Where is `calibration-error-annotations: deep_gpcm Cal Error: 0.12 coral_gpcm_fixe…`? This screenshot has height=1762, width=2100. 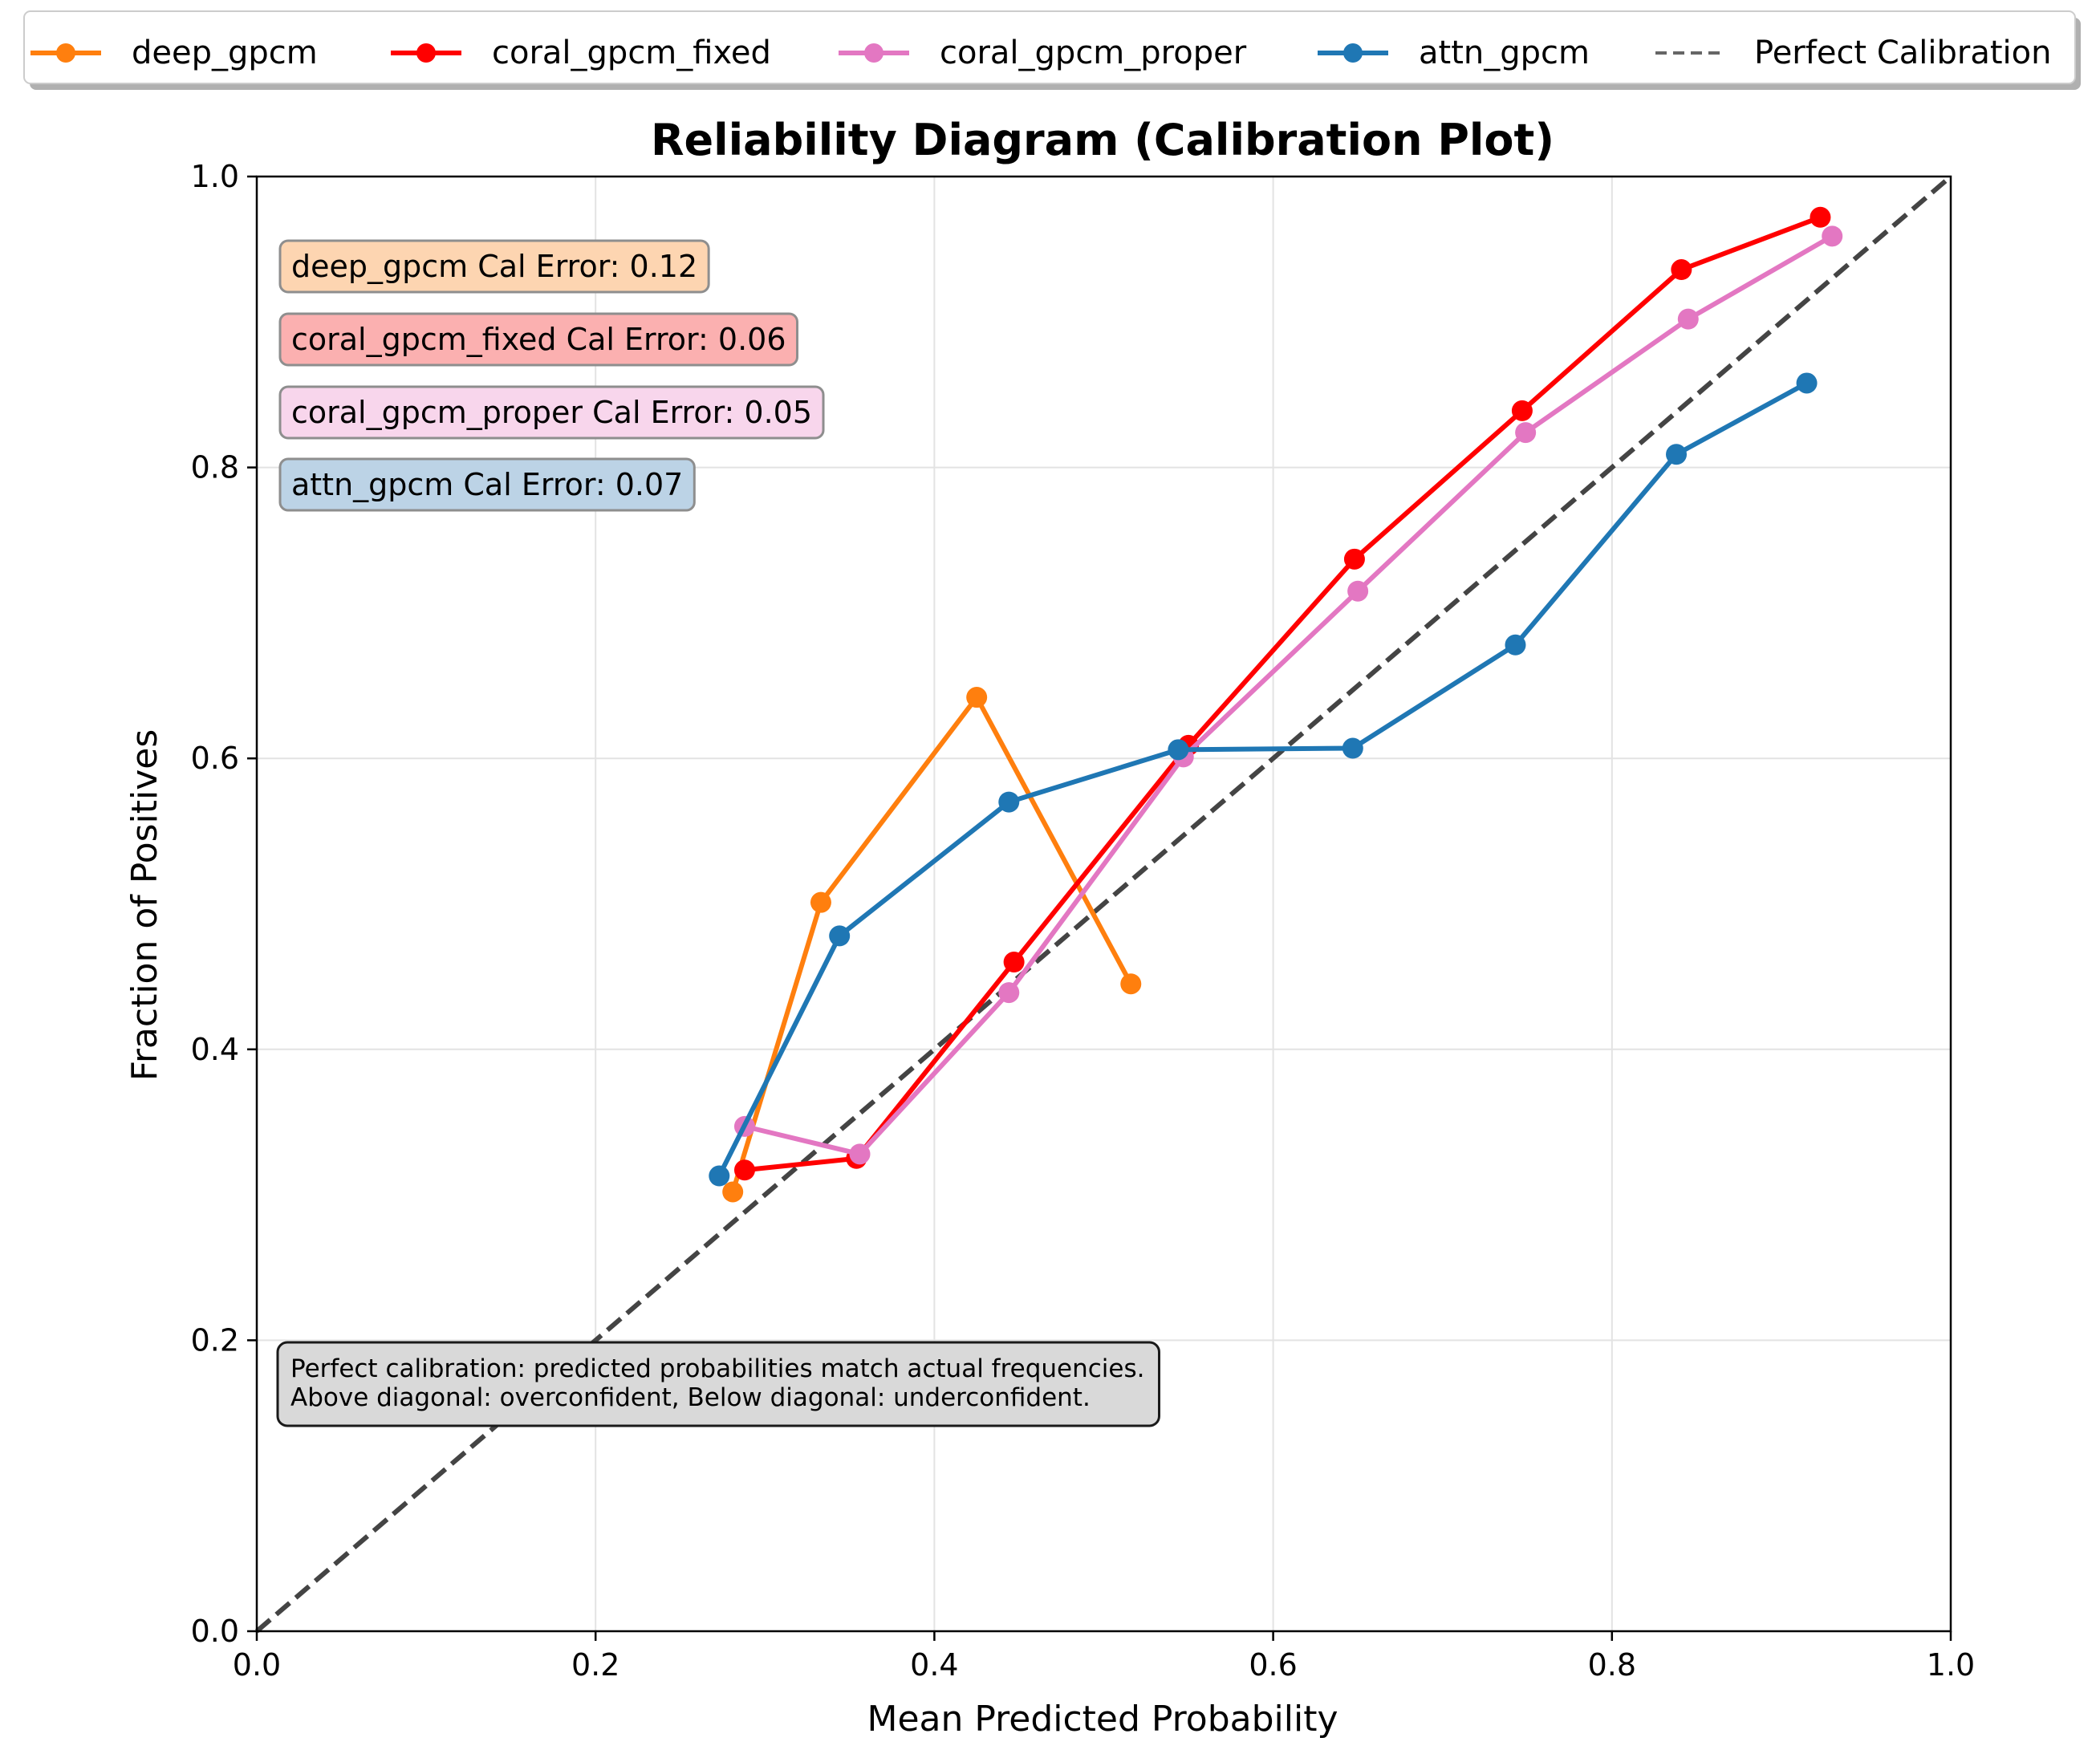 calibration-error-annotations: deep_gpcm Cal Error: 0.12 coral_gpcm_fixe… is located at coordinates (551, 375).